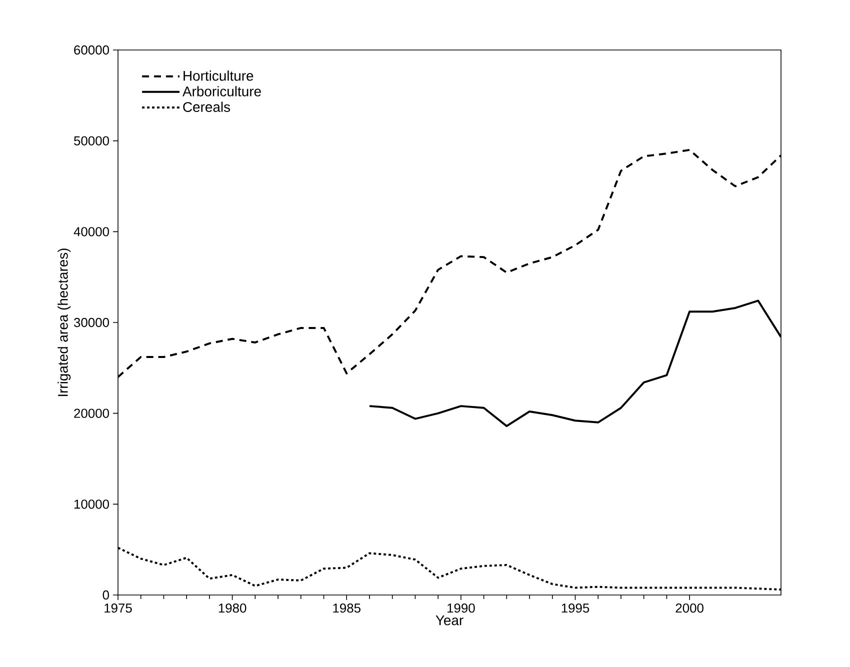 The width and height of the screenshot is (850, 667). Describe the element at coordinates (461, 608) in the screenshot. I see `x-tick-label: 1990` at that location.